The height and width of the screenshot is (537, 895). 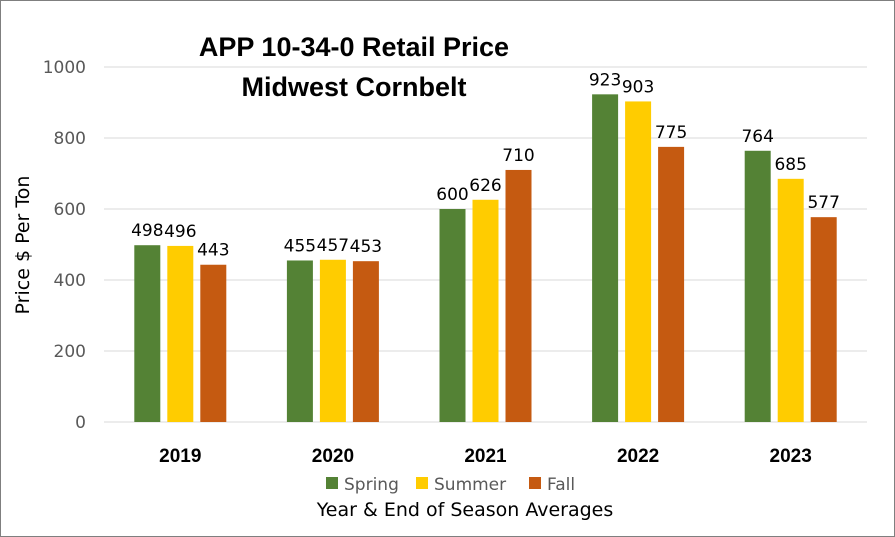 What do you see at coordinates (147, 231) in the screenshot?
I see `data-label-spring-2019: 498` at bounding box center [147, 231].